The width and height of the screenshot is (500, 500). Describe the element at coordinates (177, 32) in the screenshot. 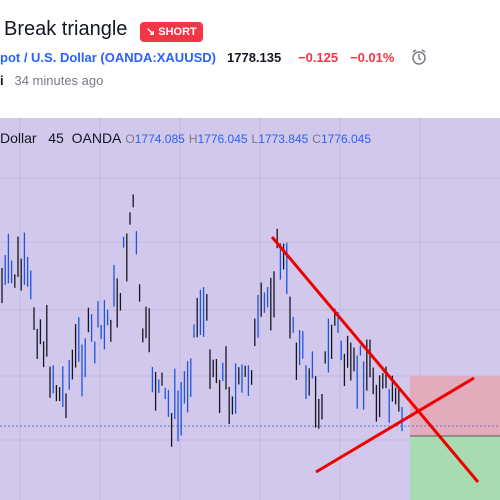

I see `badge-text: SHORT` at that location.